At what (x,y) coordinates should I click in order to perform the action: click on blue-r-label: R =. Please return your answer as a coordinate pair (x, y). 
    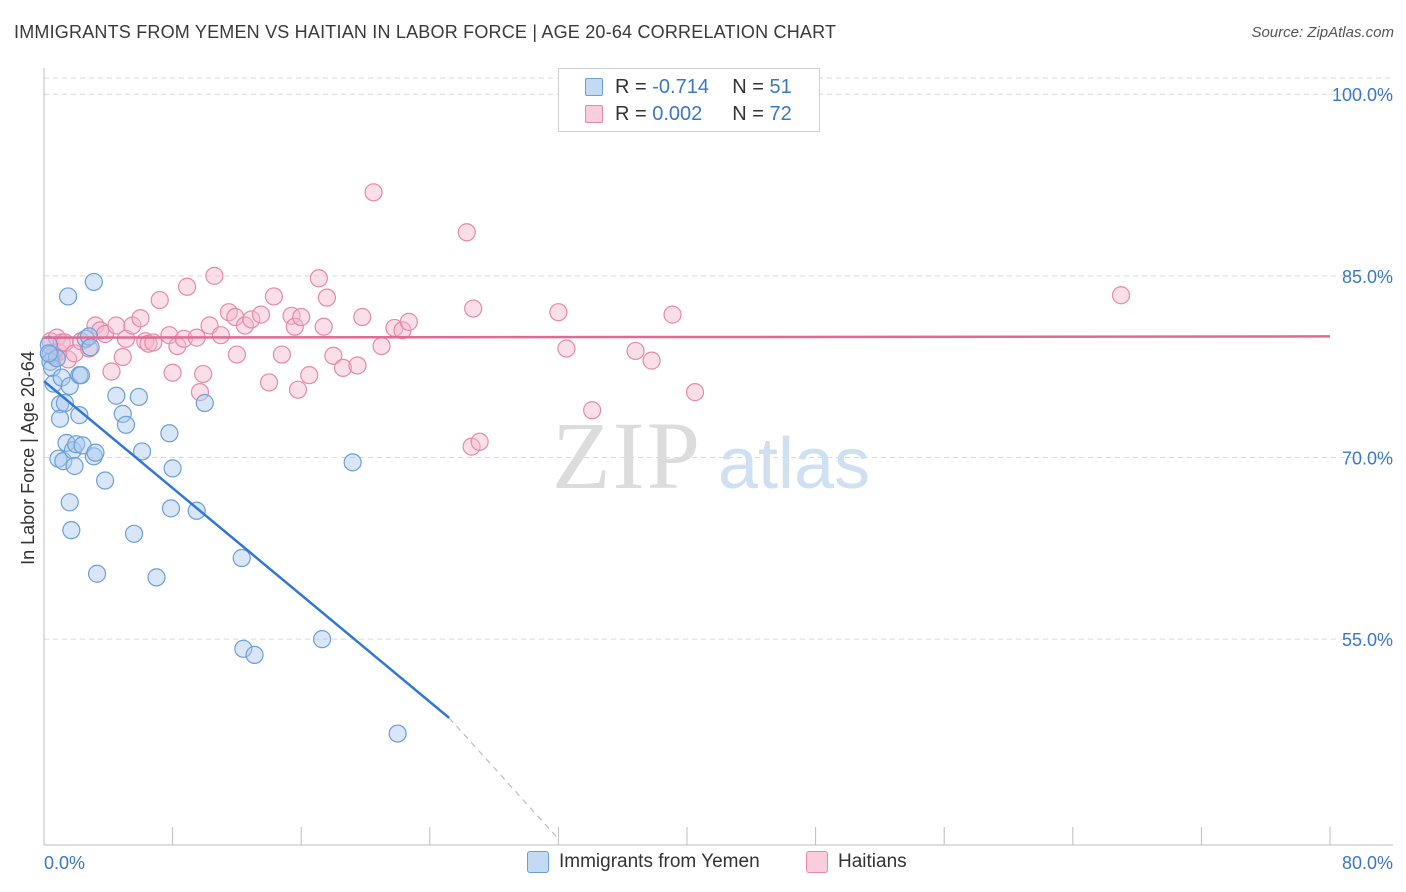
    Looking at the image, I should click on (631, 86).